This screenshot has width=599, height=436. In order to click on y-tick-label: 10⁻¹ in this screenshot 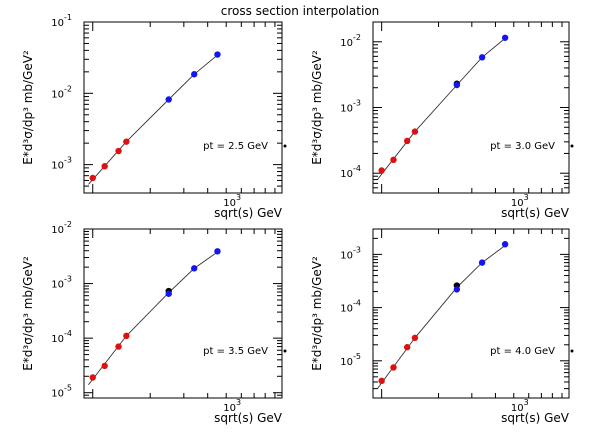, I will do `click(61, 21)`.